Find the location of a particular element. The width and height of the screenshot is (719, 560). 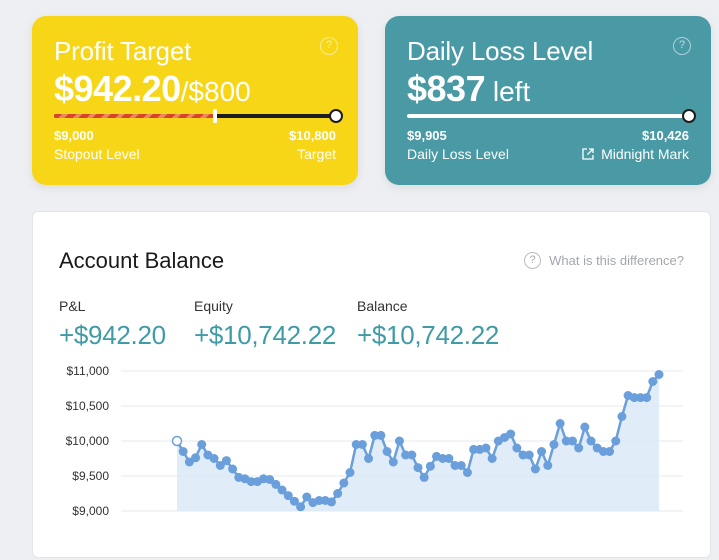

what-is-difference-link: ? What is this difference? is located at coordinates (604, 260).